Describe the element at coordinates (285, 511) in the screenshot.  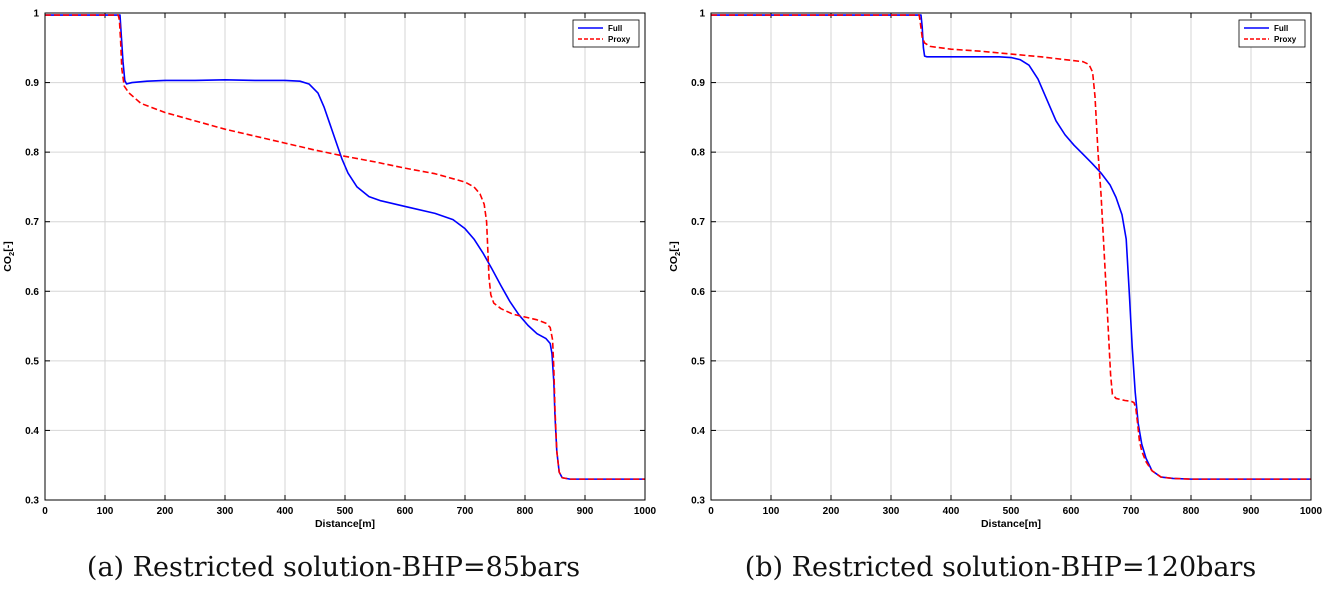
I see `chart-a-x-tick-label: 400` at that location.